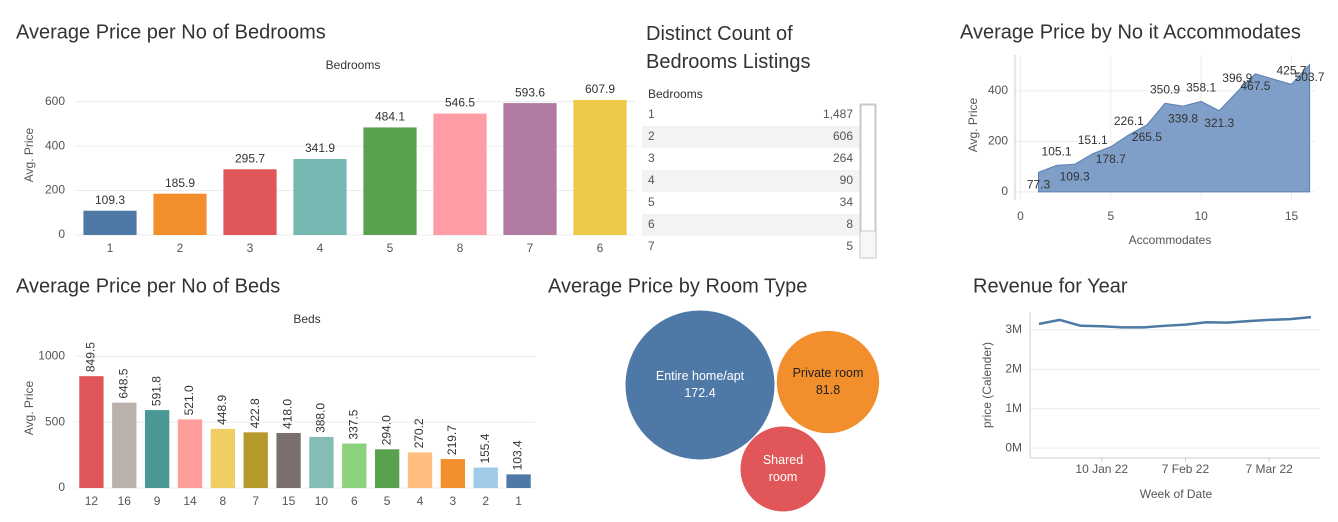 Image resolution: width=1338 pixels, height=522 pixels. What do you see at coordinates (847, 180) in the screenshot?
I see `row-value: 90` at bounding box center [847, 180].